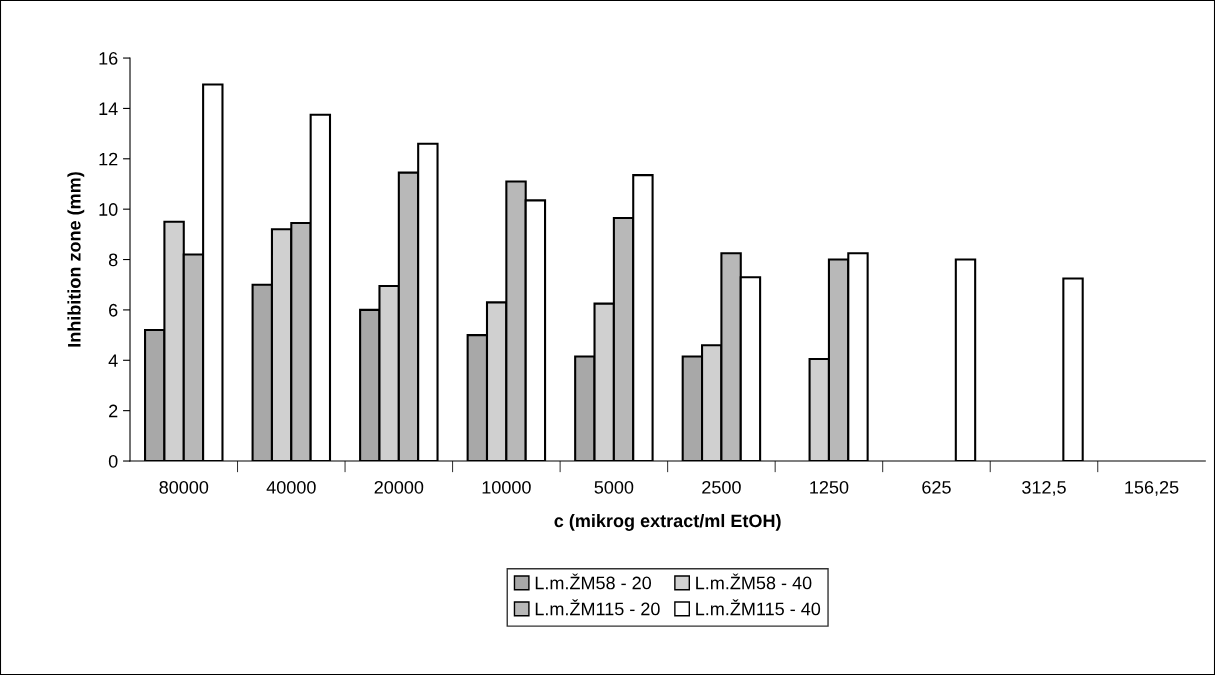 The image size is (1215, 675). Describe the element at coordinates (506, 487) in the screenshot. I see `x-tick-label: 10000` at that location.